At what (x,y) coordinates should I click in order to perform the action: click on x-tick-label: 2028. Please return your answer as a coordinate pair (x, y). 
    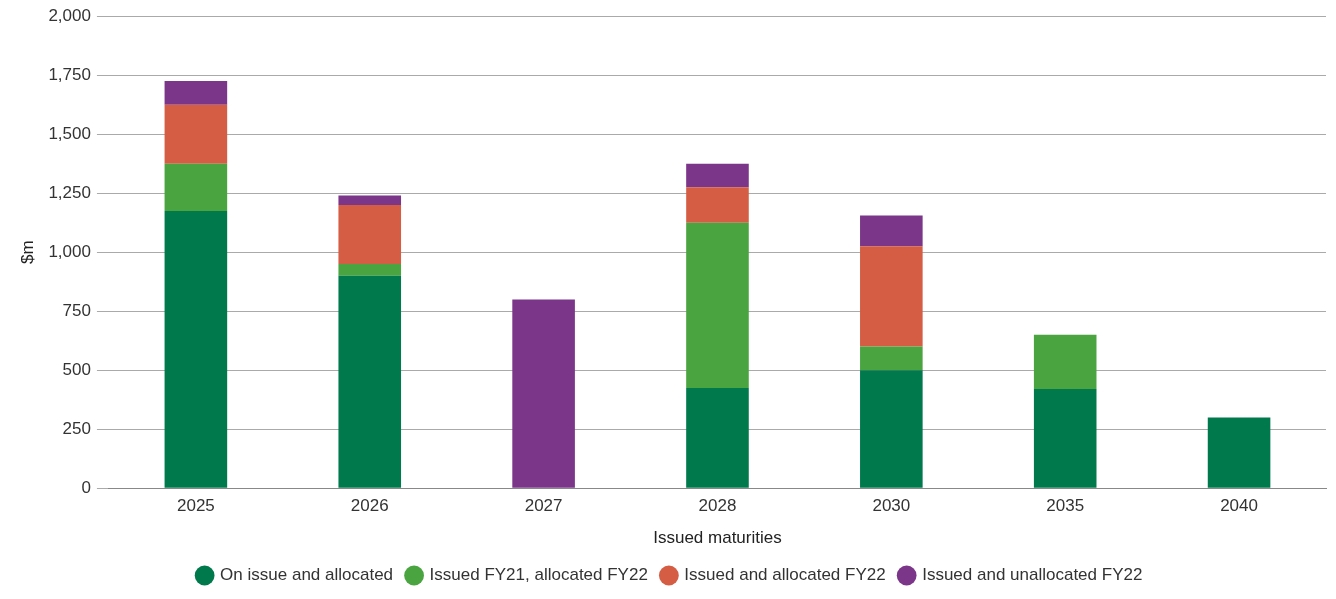
    Looking at the image, I should click on (717, 506).